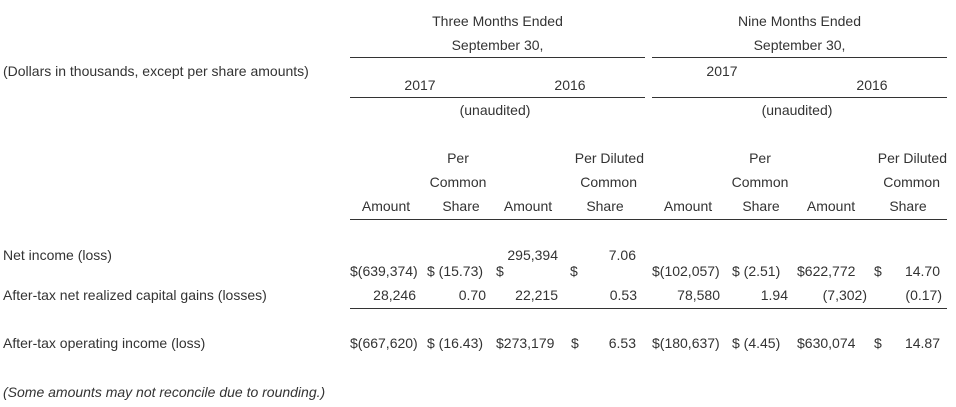 The width and height of the screenshot is (956, 407). I want to click on operating-income-q2016-share-dollar: $, so click(575, 343).